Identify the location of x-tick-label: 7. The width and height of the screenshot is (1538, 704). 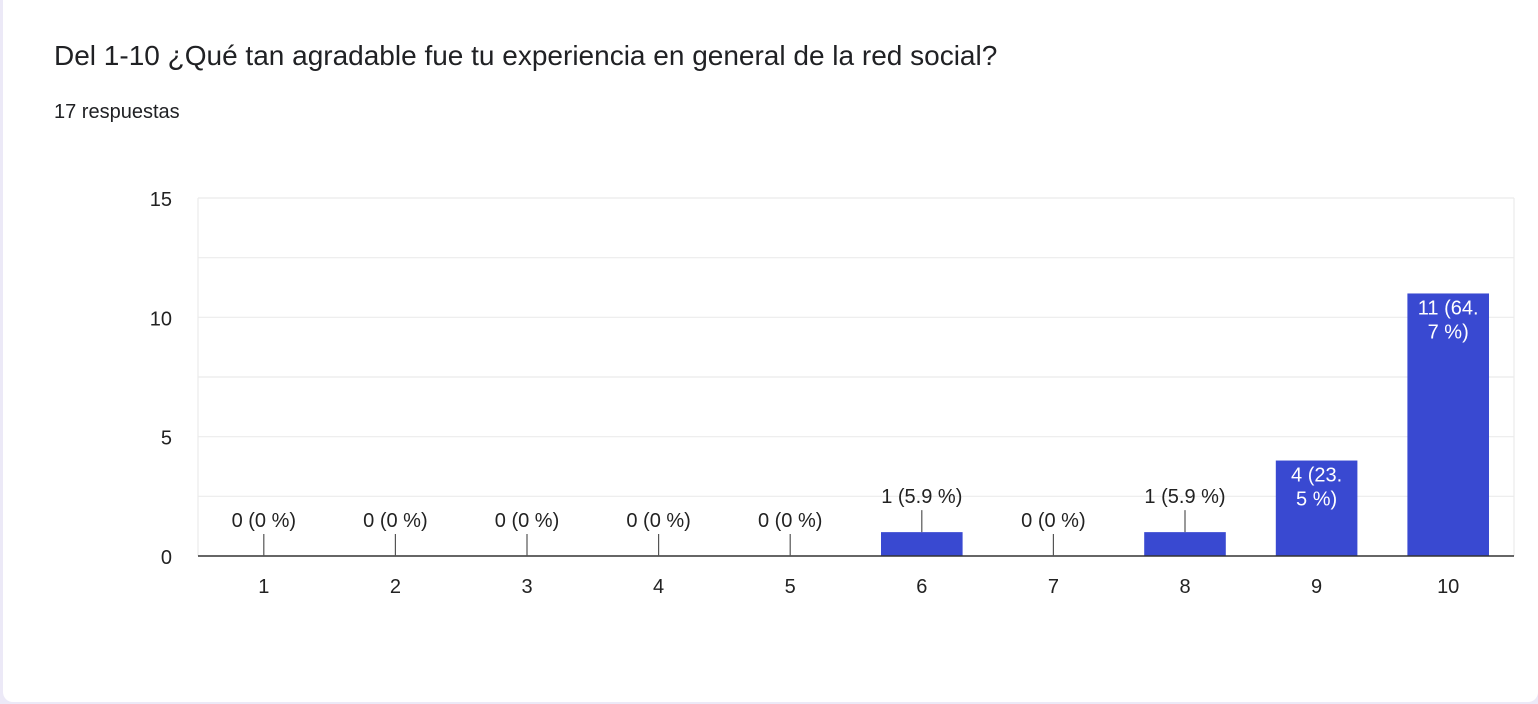
(1053, 587).